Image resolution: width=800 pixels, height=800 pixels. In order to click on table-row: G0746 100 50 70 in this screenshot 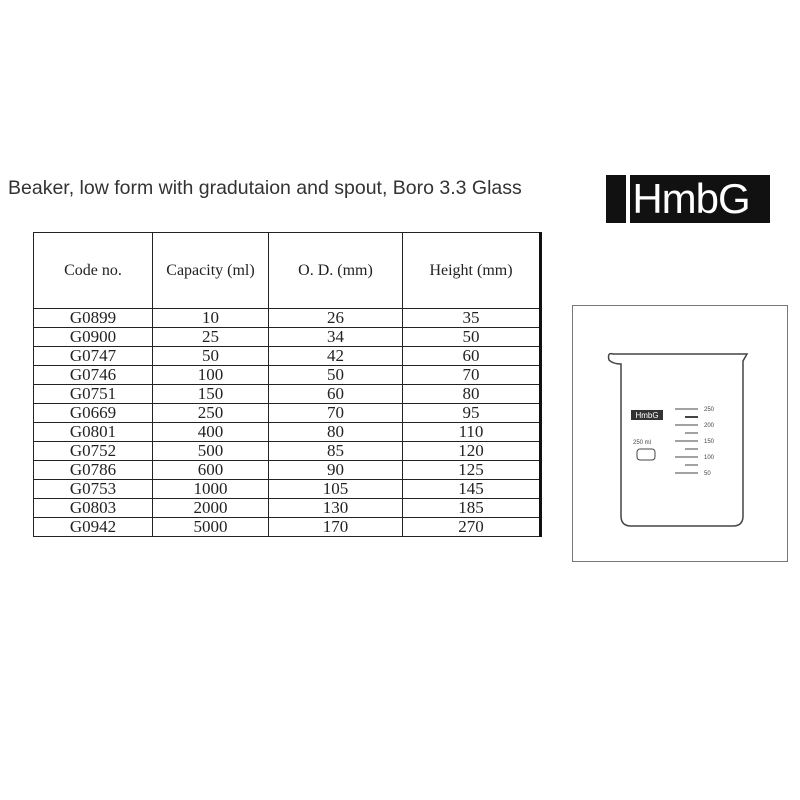, I will do `click(287, 375)`.